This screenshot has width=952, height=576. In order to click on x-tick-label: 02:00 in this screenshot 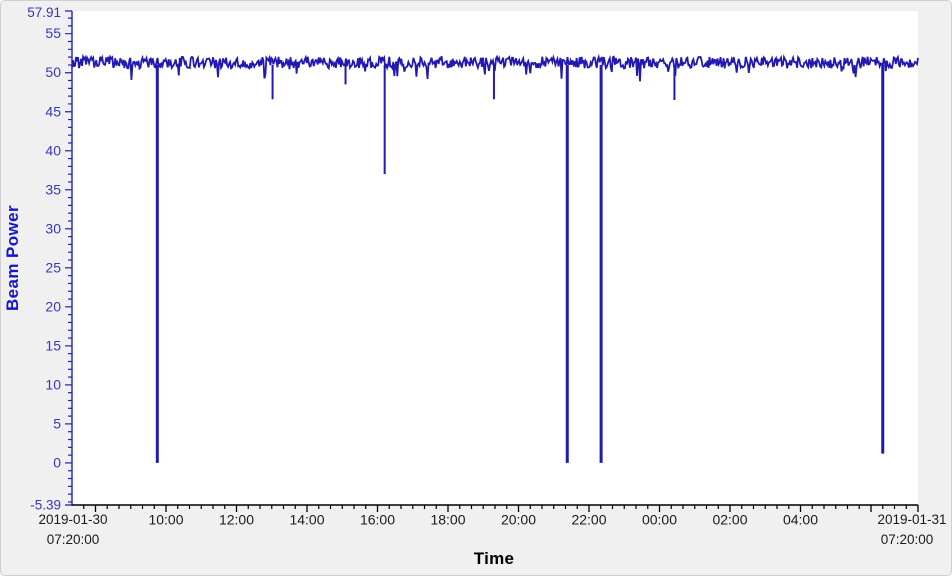, I will do `click(729, 520)`.